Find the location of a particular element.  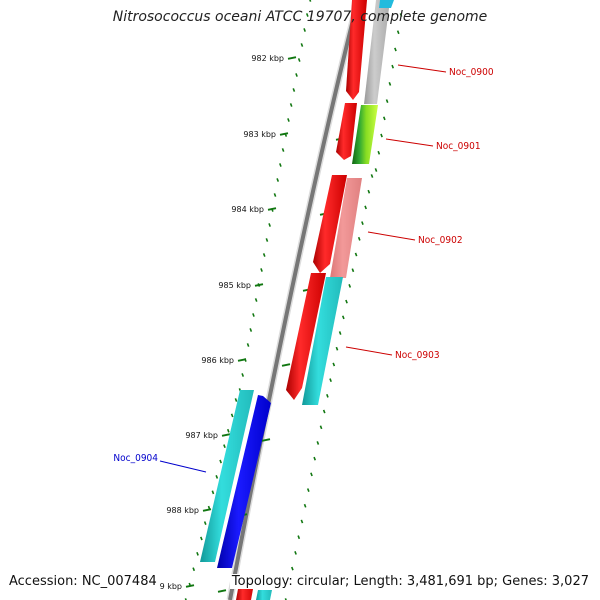

gene-label-text: Noc_0903 is located at coordinates (417, 355).